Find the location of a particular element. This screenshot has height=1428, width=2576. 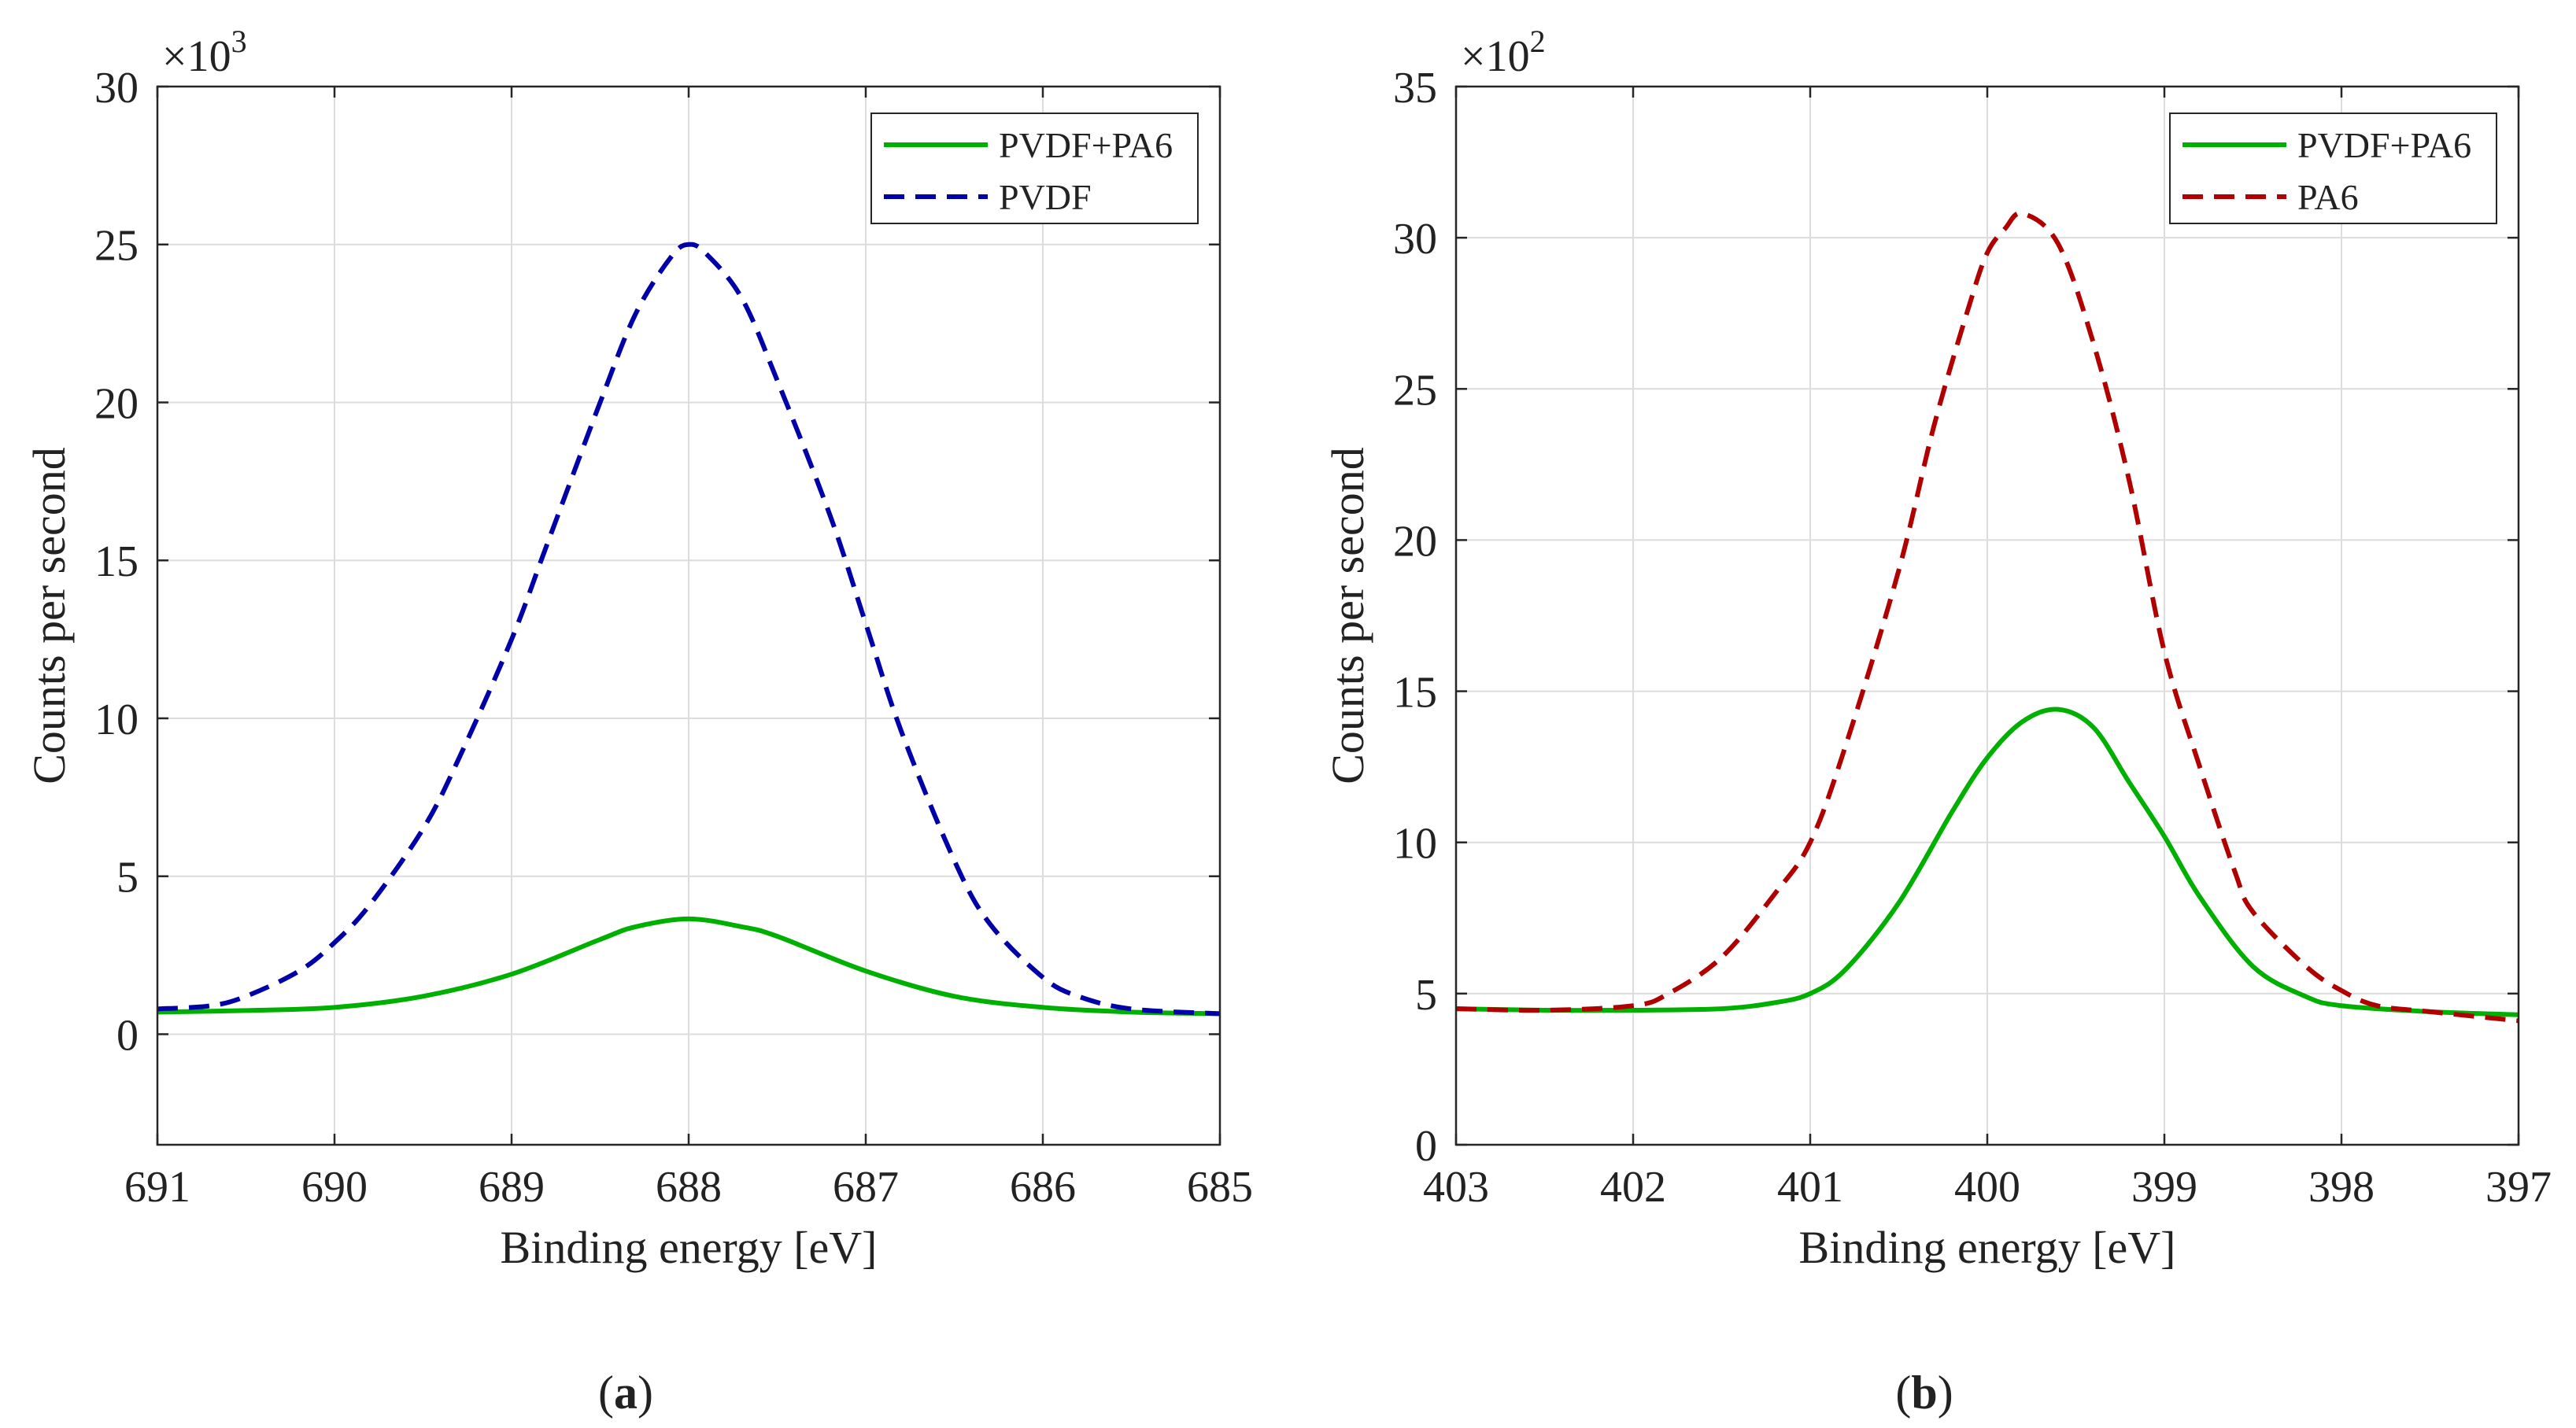

legend: PVDF+PA6 PVDF is located at coordinates (1034, 168).